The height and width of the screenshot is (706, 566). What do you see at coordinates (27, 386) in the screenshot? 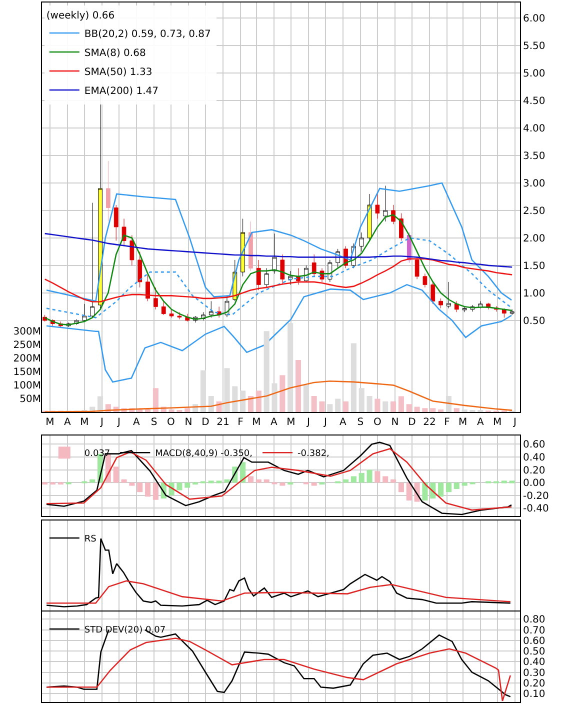
I see `y2-tick-label: 100M` at bounding box center [27, 386].